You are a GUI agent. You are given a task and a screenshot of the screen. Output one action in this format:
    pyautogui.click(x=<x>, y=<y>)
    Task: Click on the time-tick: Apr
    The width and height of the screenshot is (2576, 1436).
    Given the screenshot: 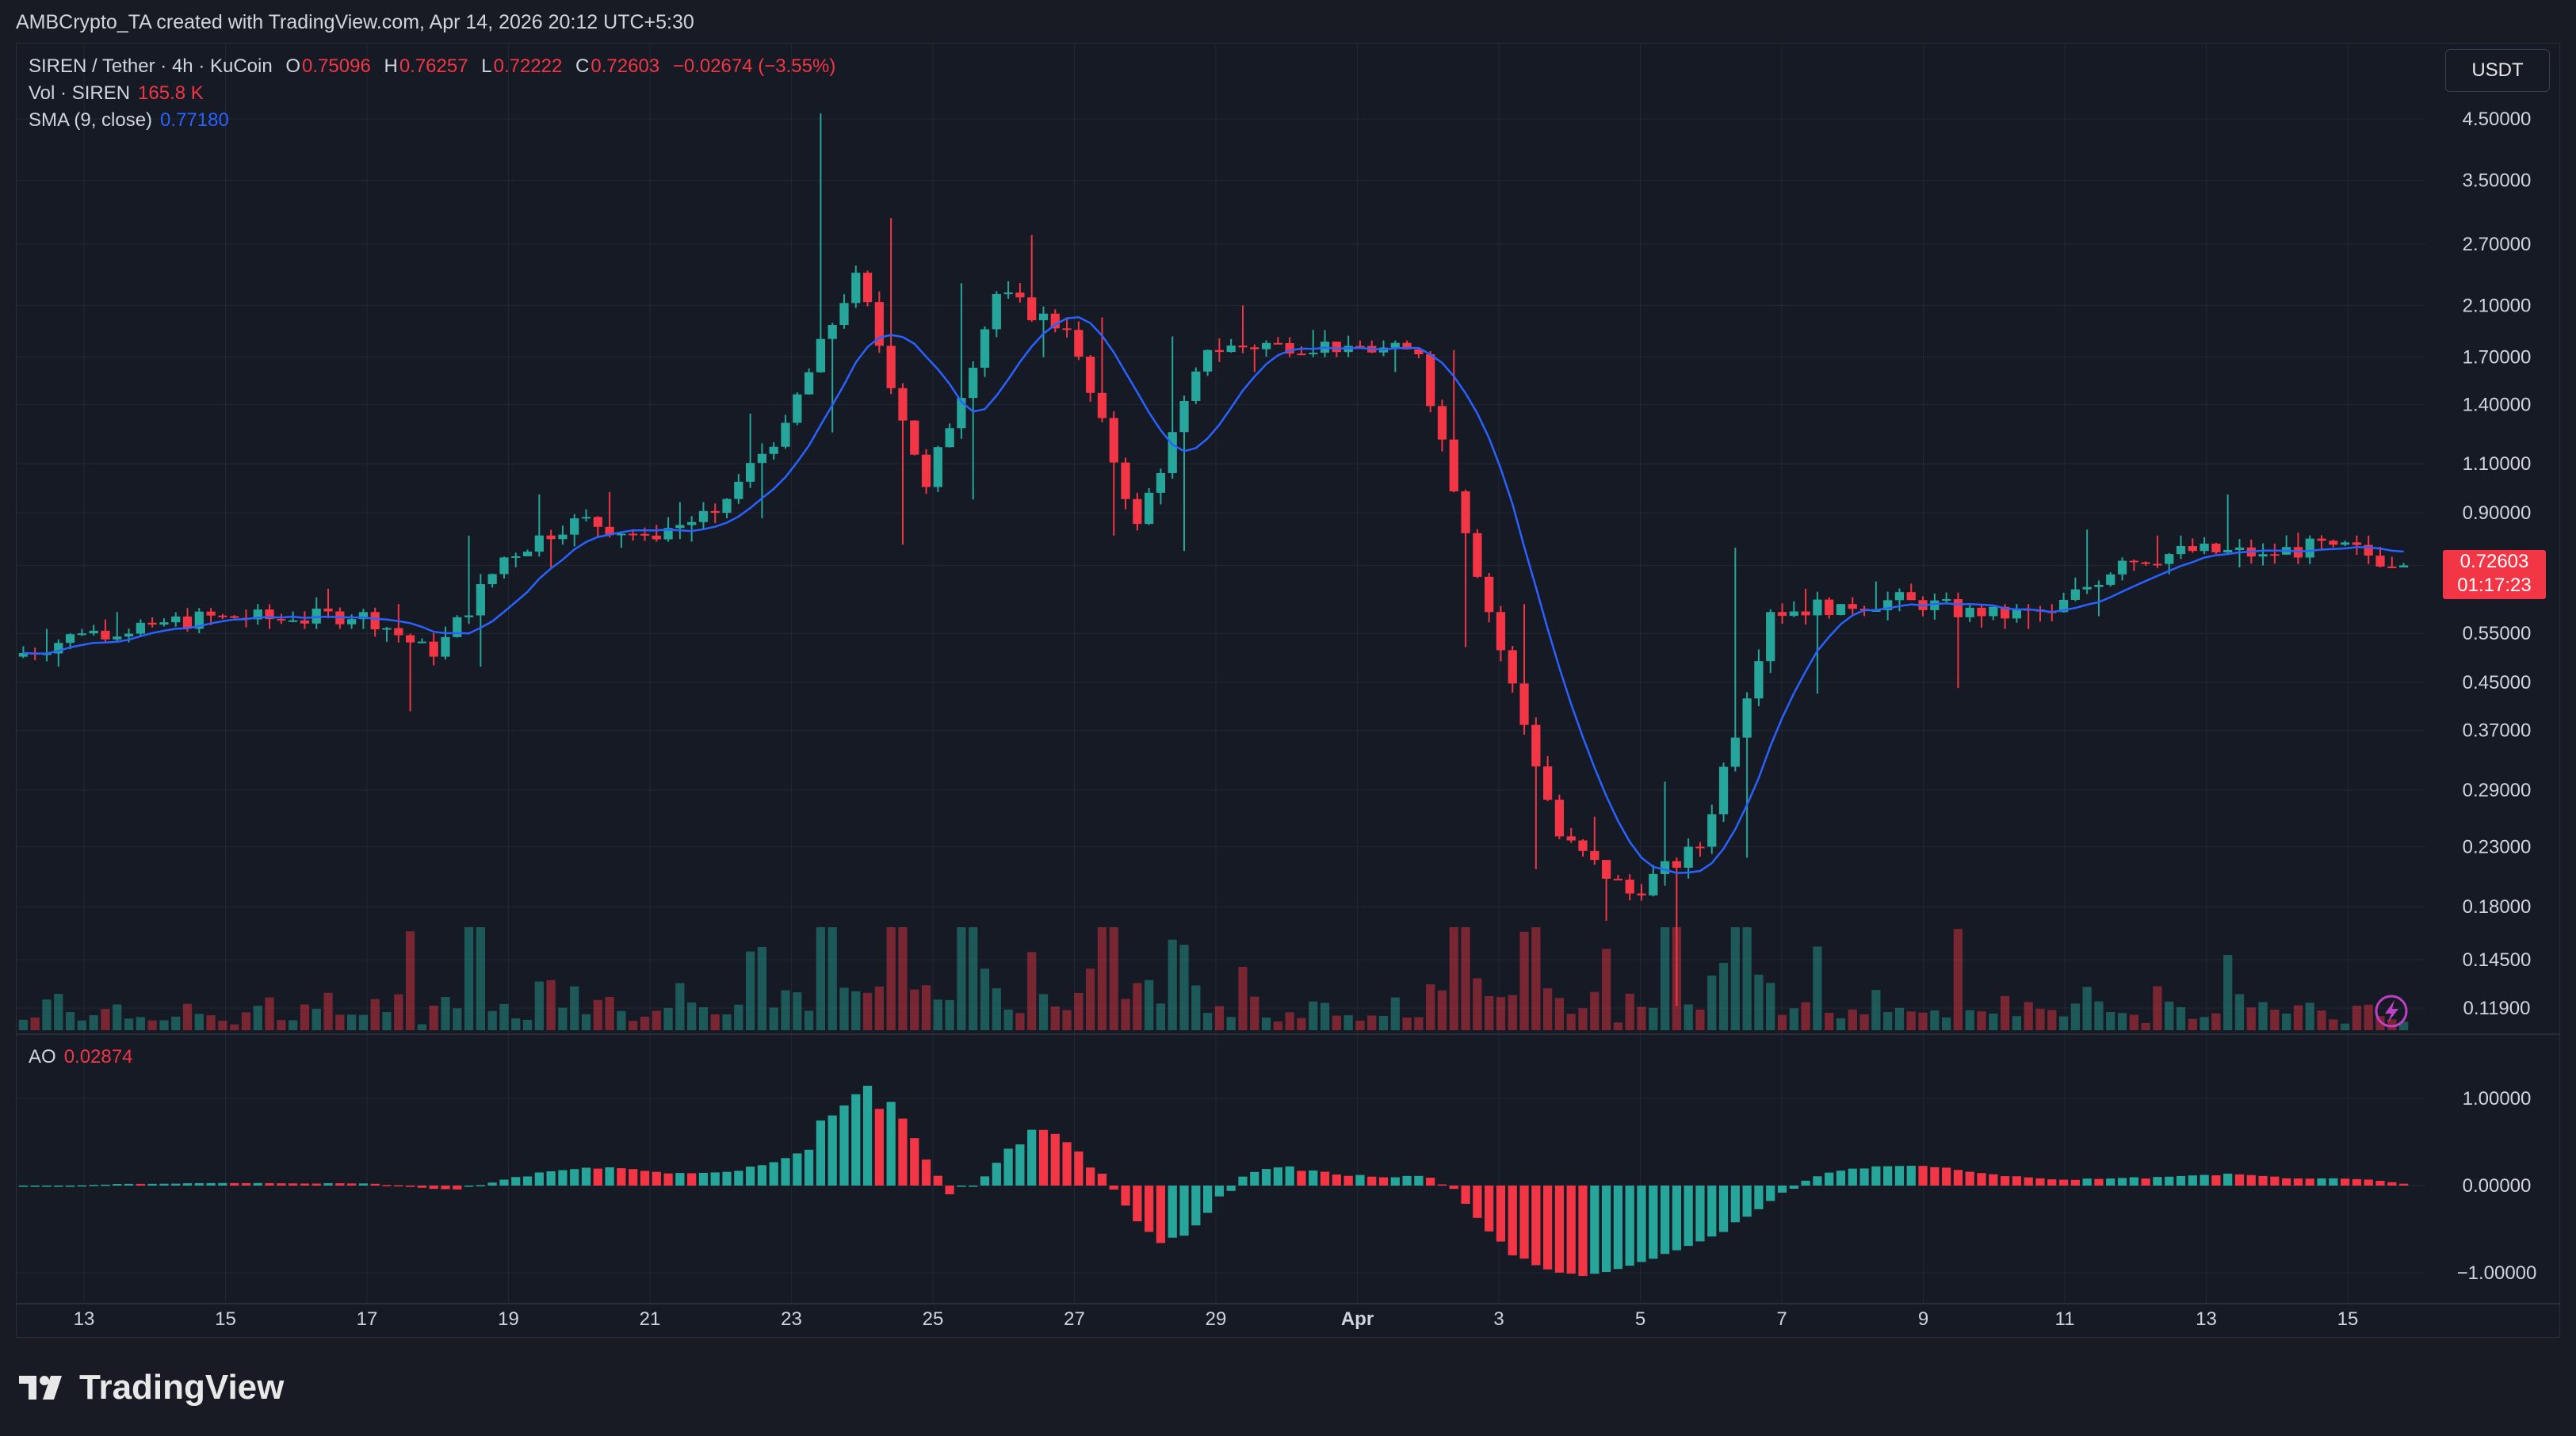 What is the action you would take?
    pyautogui.click(x=1357, y=1319)
    